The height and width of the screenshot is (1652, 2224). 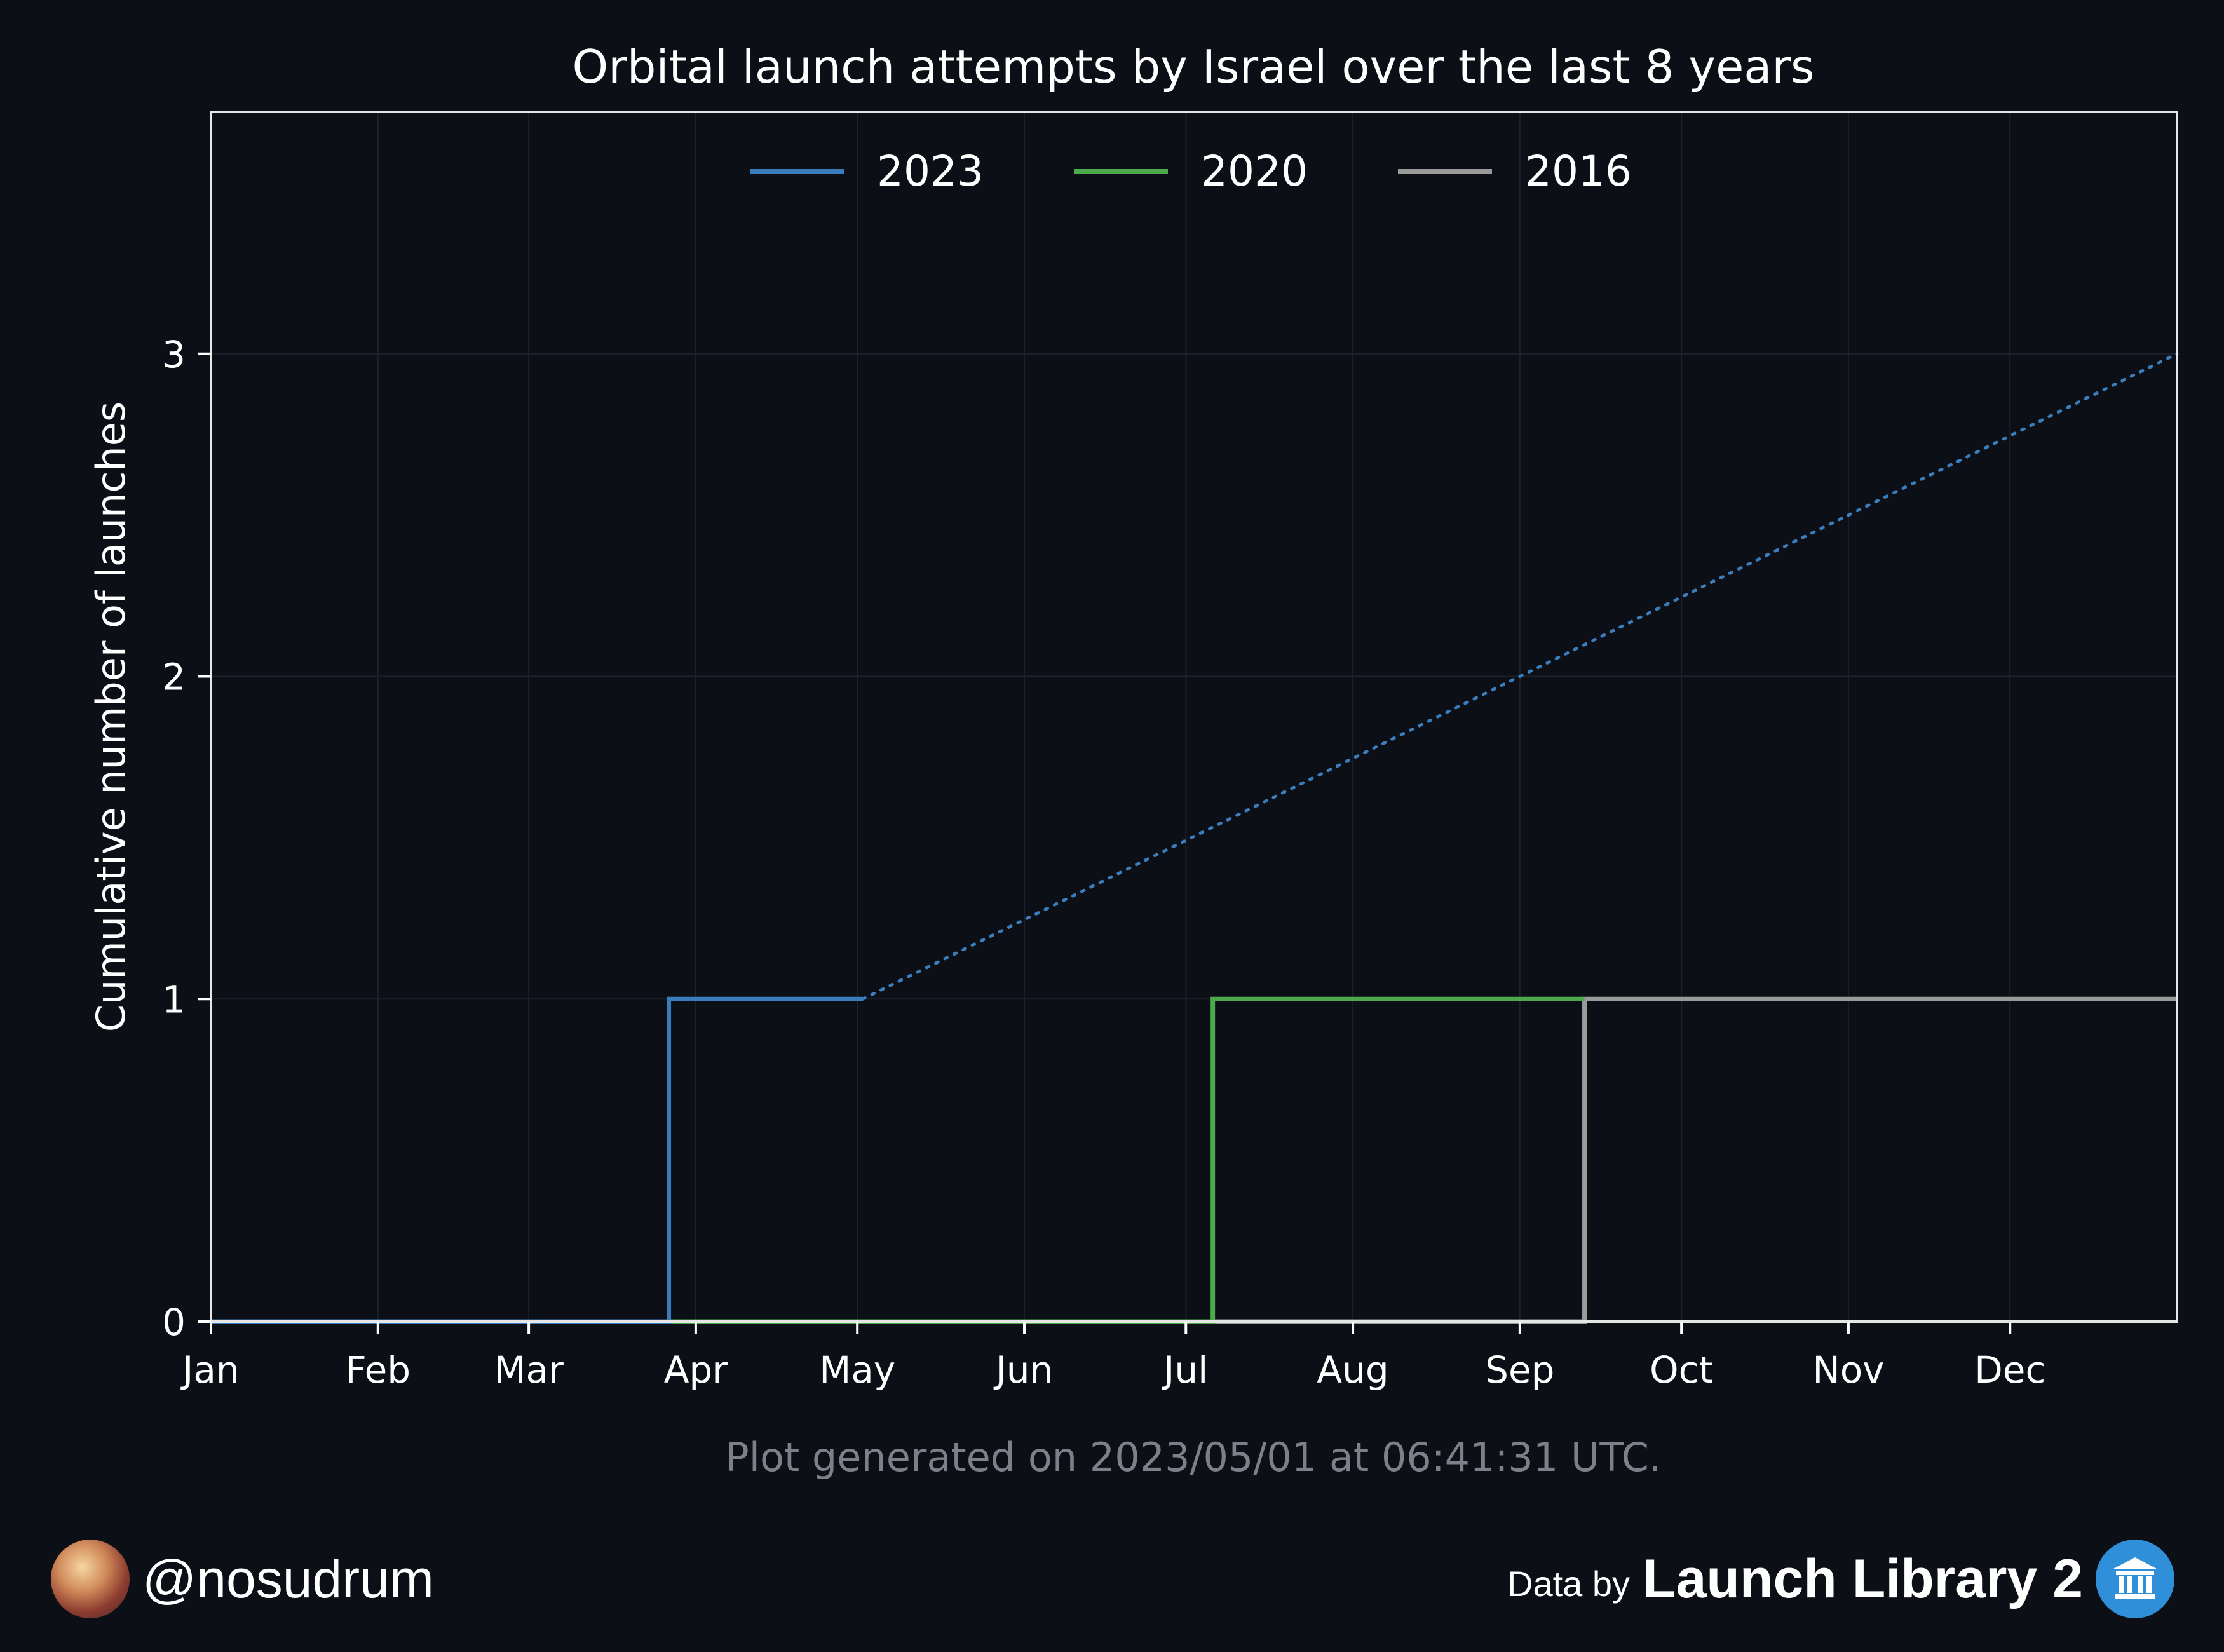 What do you see at coordinates (210, 1370) in the screenshot?
I see `x-tick-label: Jan` at bounding box center [210, 1370].